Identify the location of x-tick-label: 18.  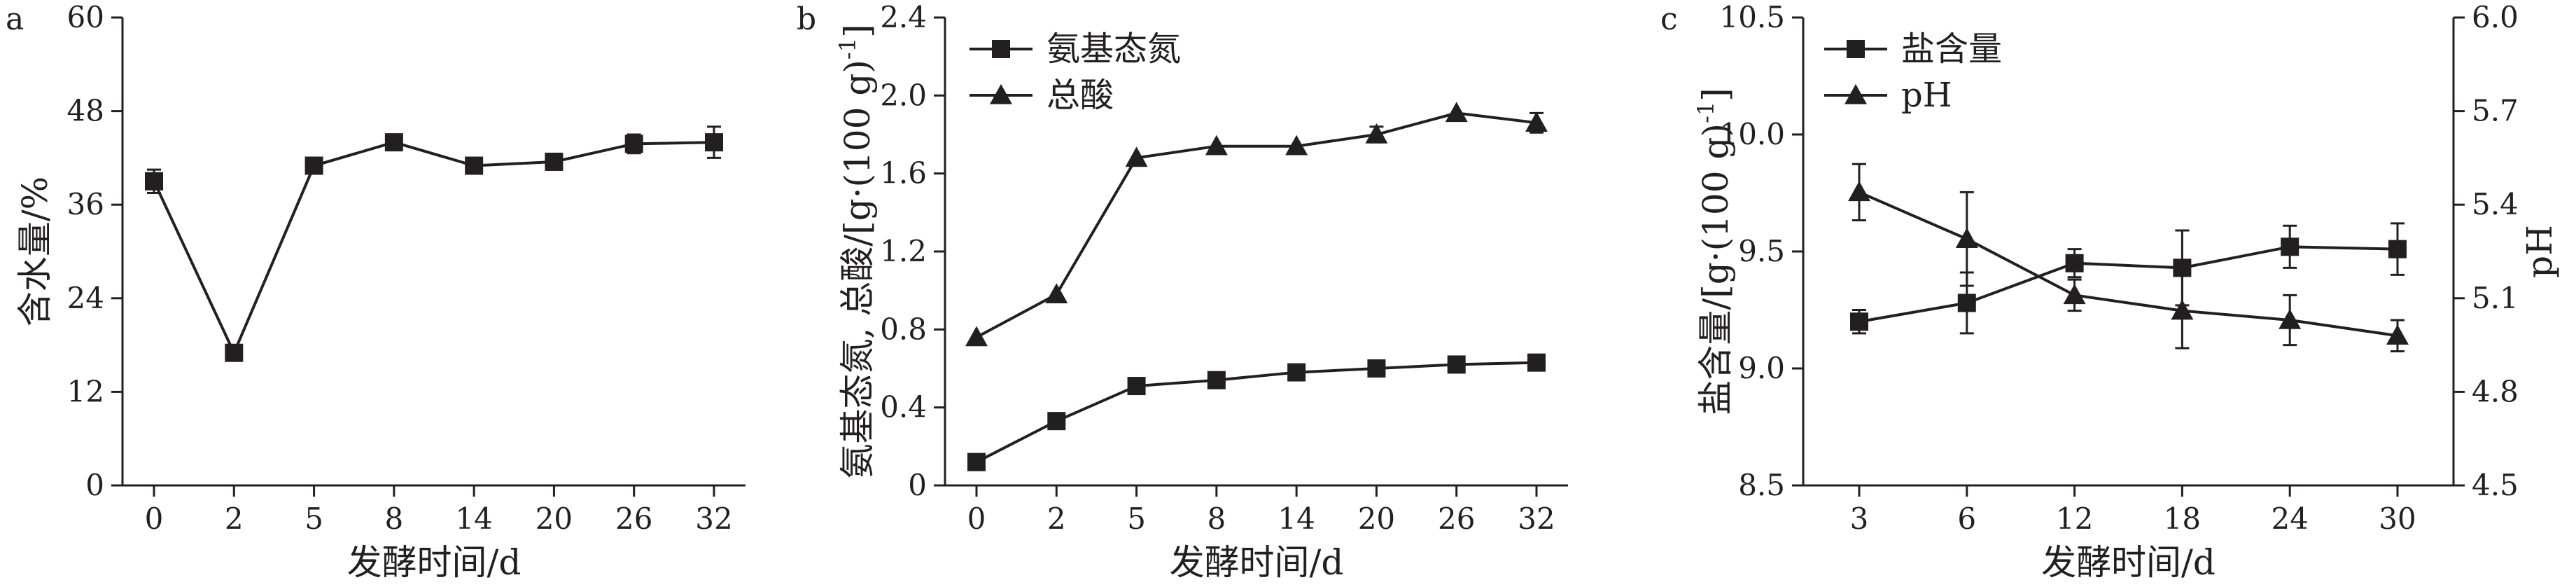
(2182, 519).